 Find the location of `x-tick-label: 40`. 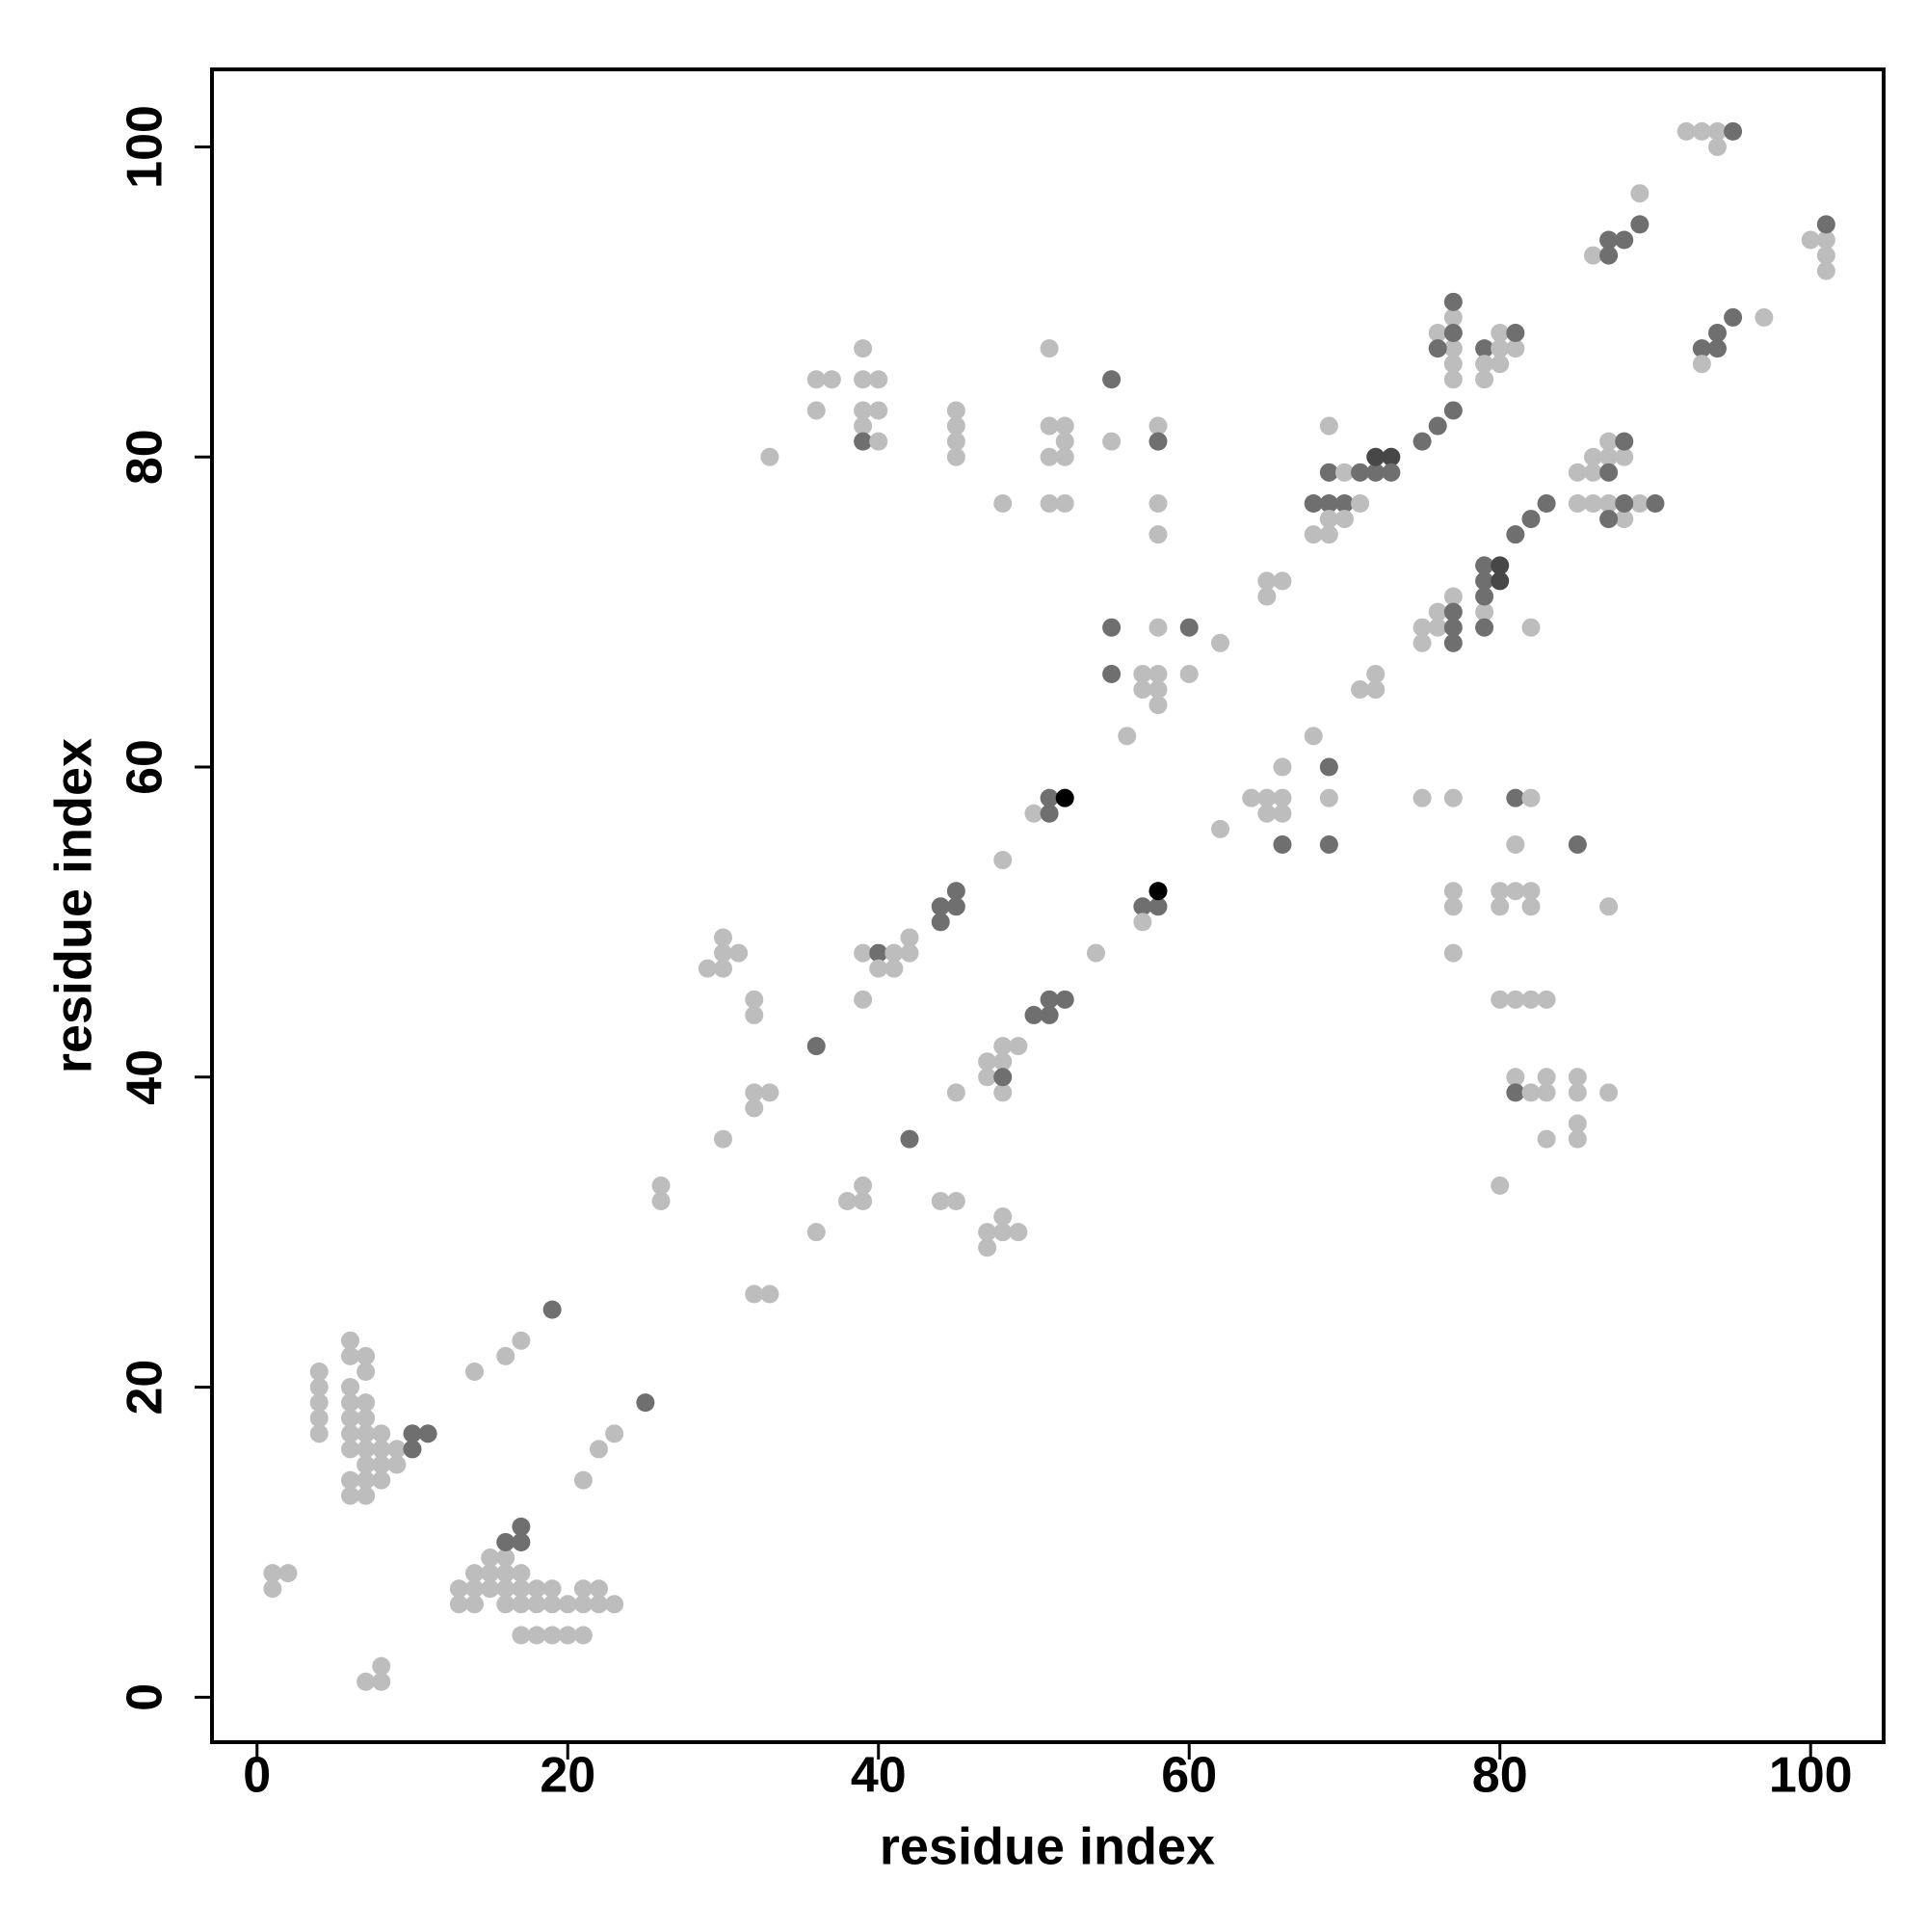

x-tick-label: 40 is located at coordinates (879, 1776).